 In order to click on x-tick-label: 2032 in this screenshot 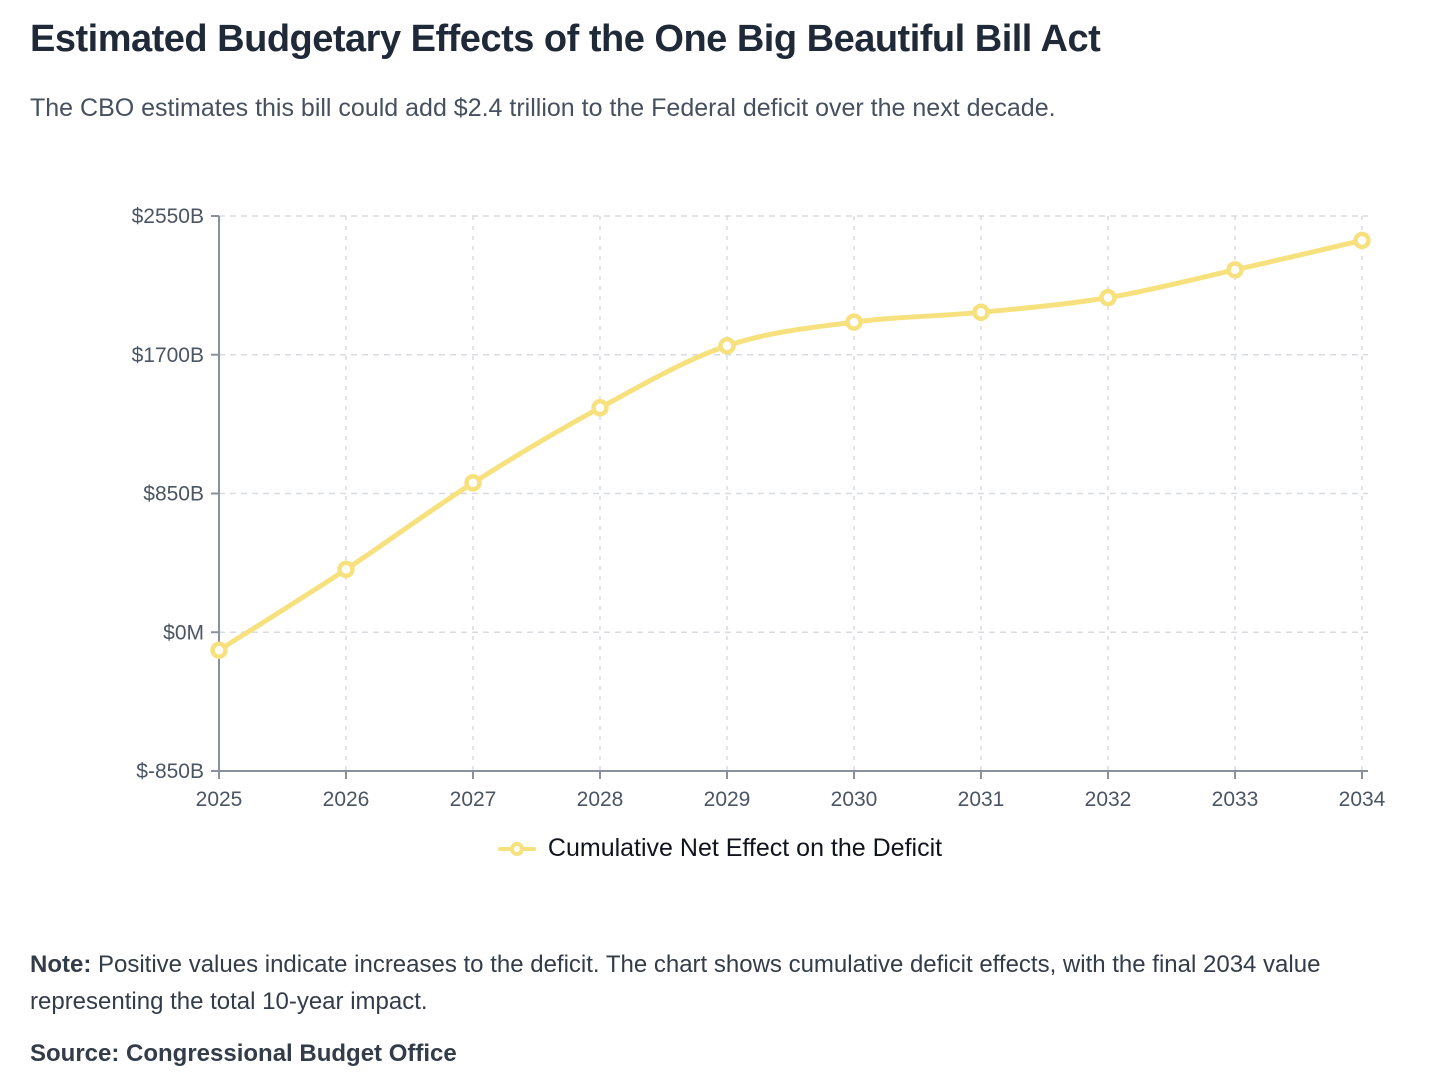, I will do `click(1108, 799)`.